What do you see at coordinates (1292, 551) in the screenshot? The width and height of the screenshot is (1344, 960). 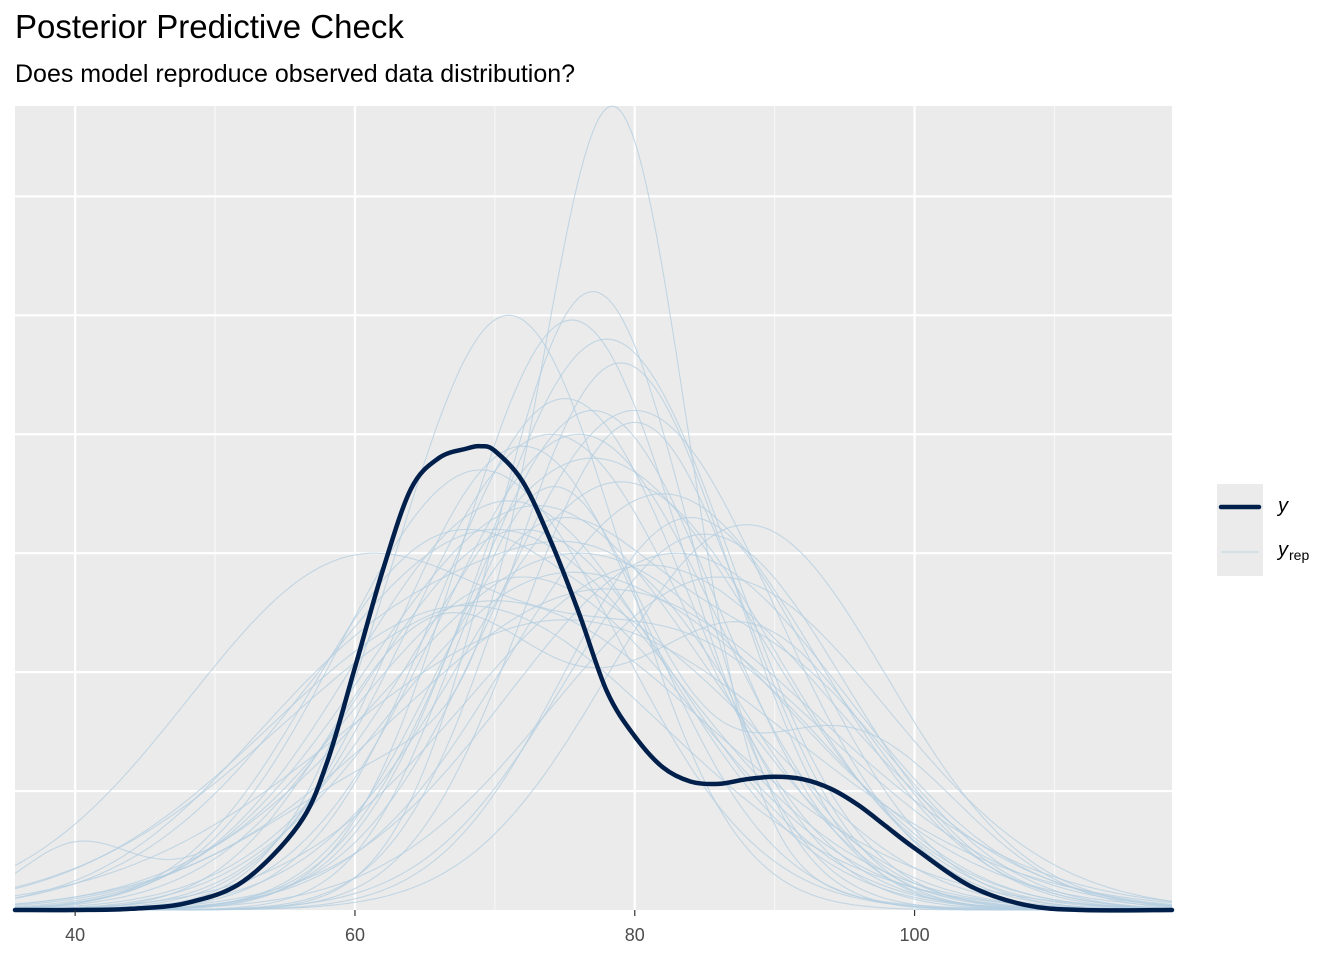 I see `legend-label-yrep: yrep` at bounding box center [1292, 551].